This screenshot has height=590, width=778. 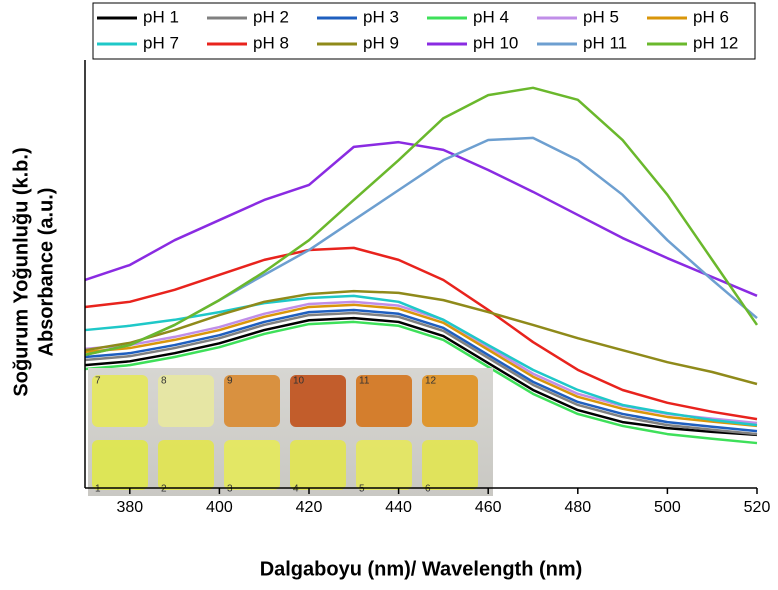 I want to click on x-tick-label: 400, so click(x=219, y=507).